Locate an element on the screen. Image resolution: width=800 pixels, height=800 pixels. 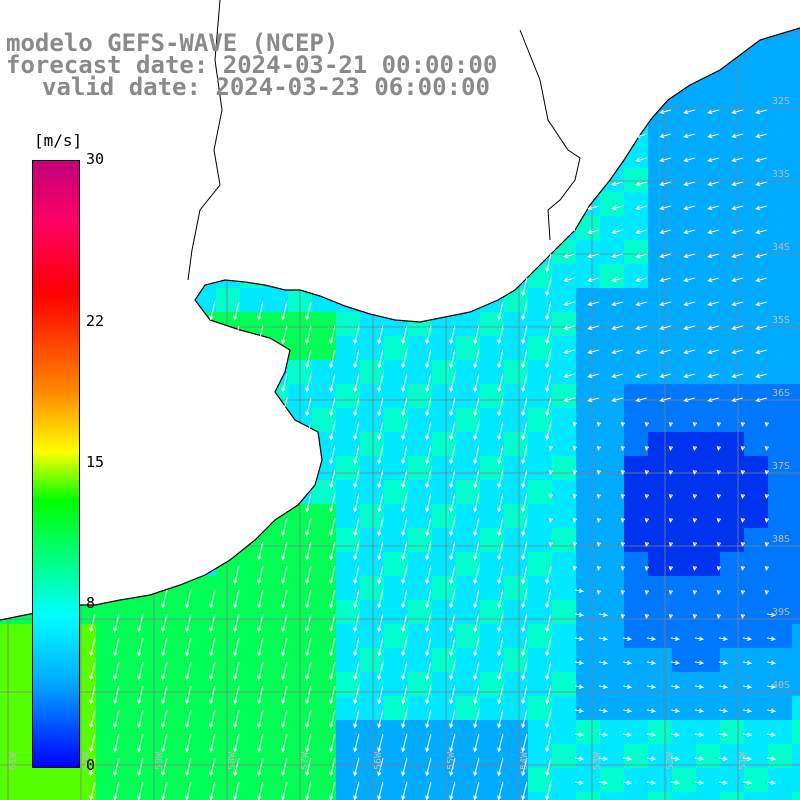
colorbar is located at coordinates (56, 464).